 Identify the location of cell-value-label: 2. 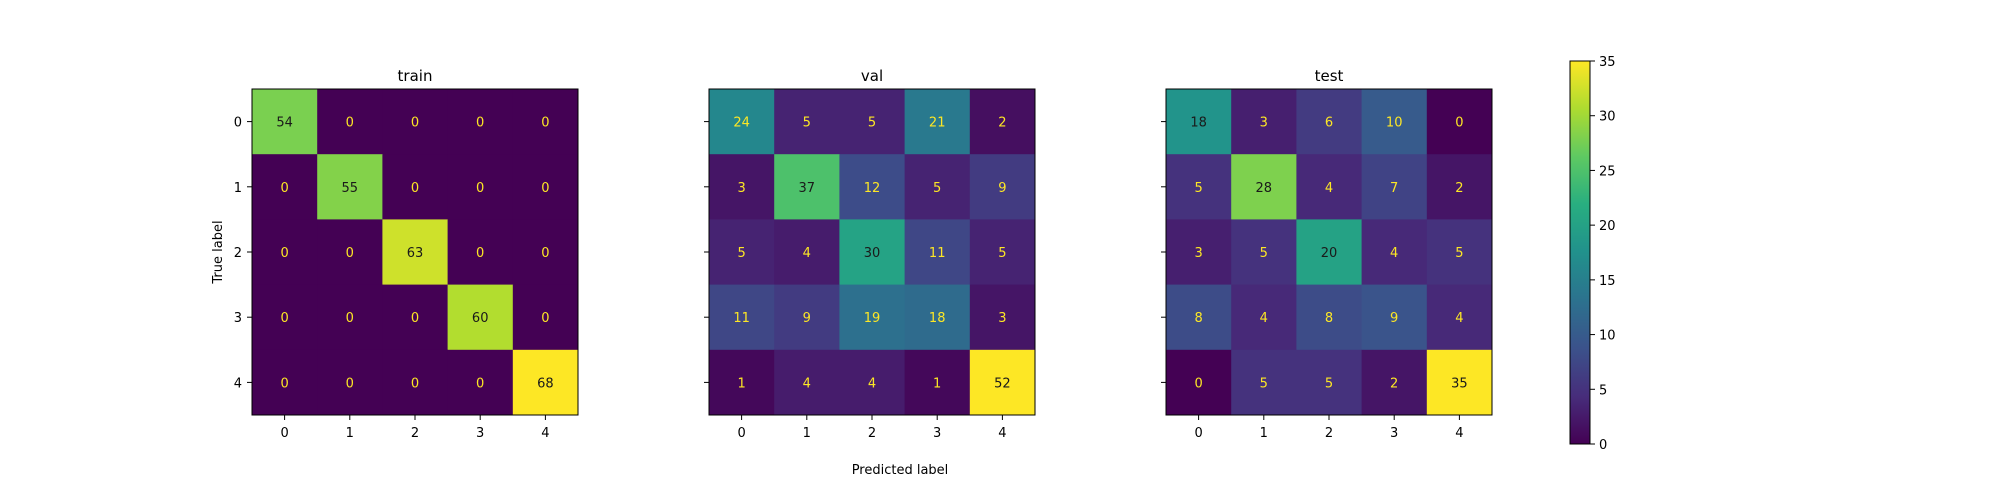
(1002, 123).